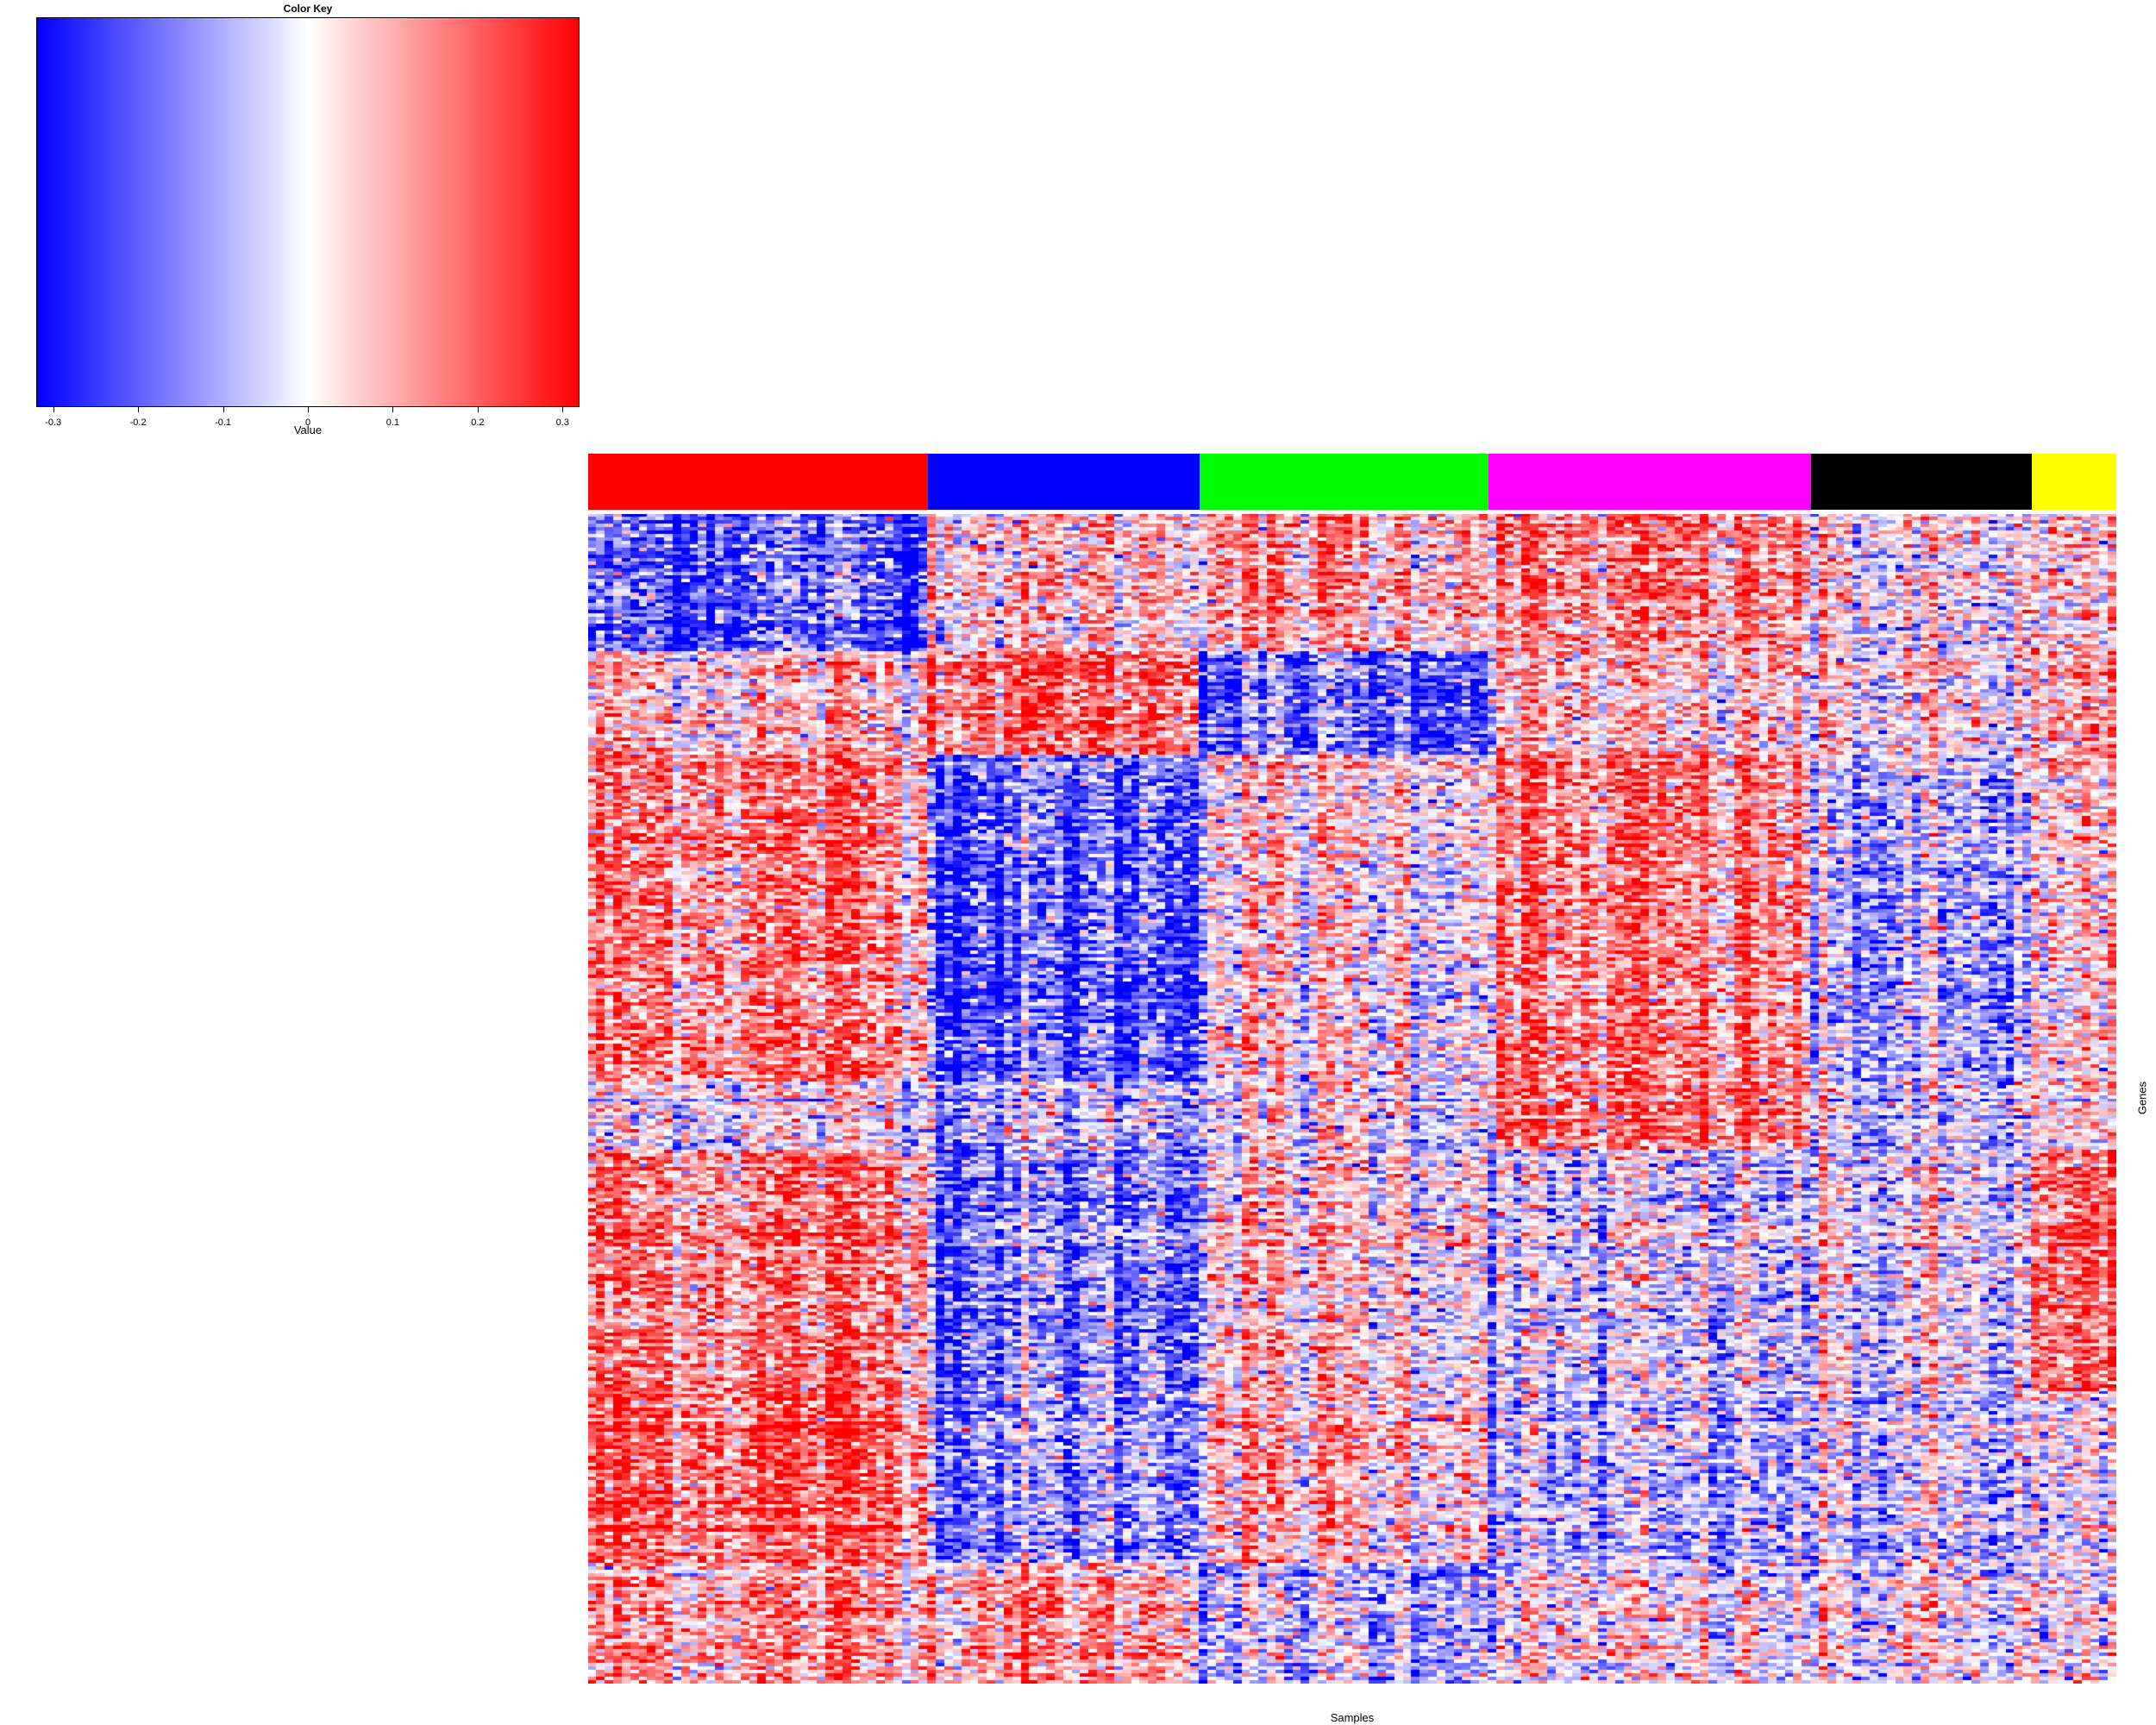 Image resolution: width=2156 pixels, height=1725 pixels. Describe the element at coordinates (53, 423) in the screenshot. I see `color-key-tick-label: -0.3` at that location.